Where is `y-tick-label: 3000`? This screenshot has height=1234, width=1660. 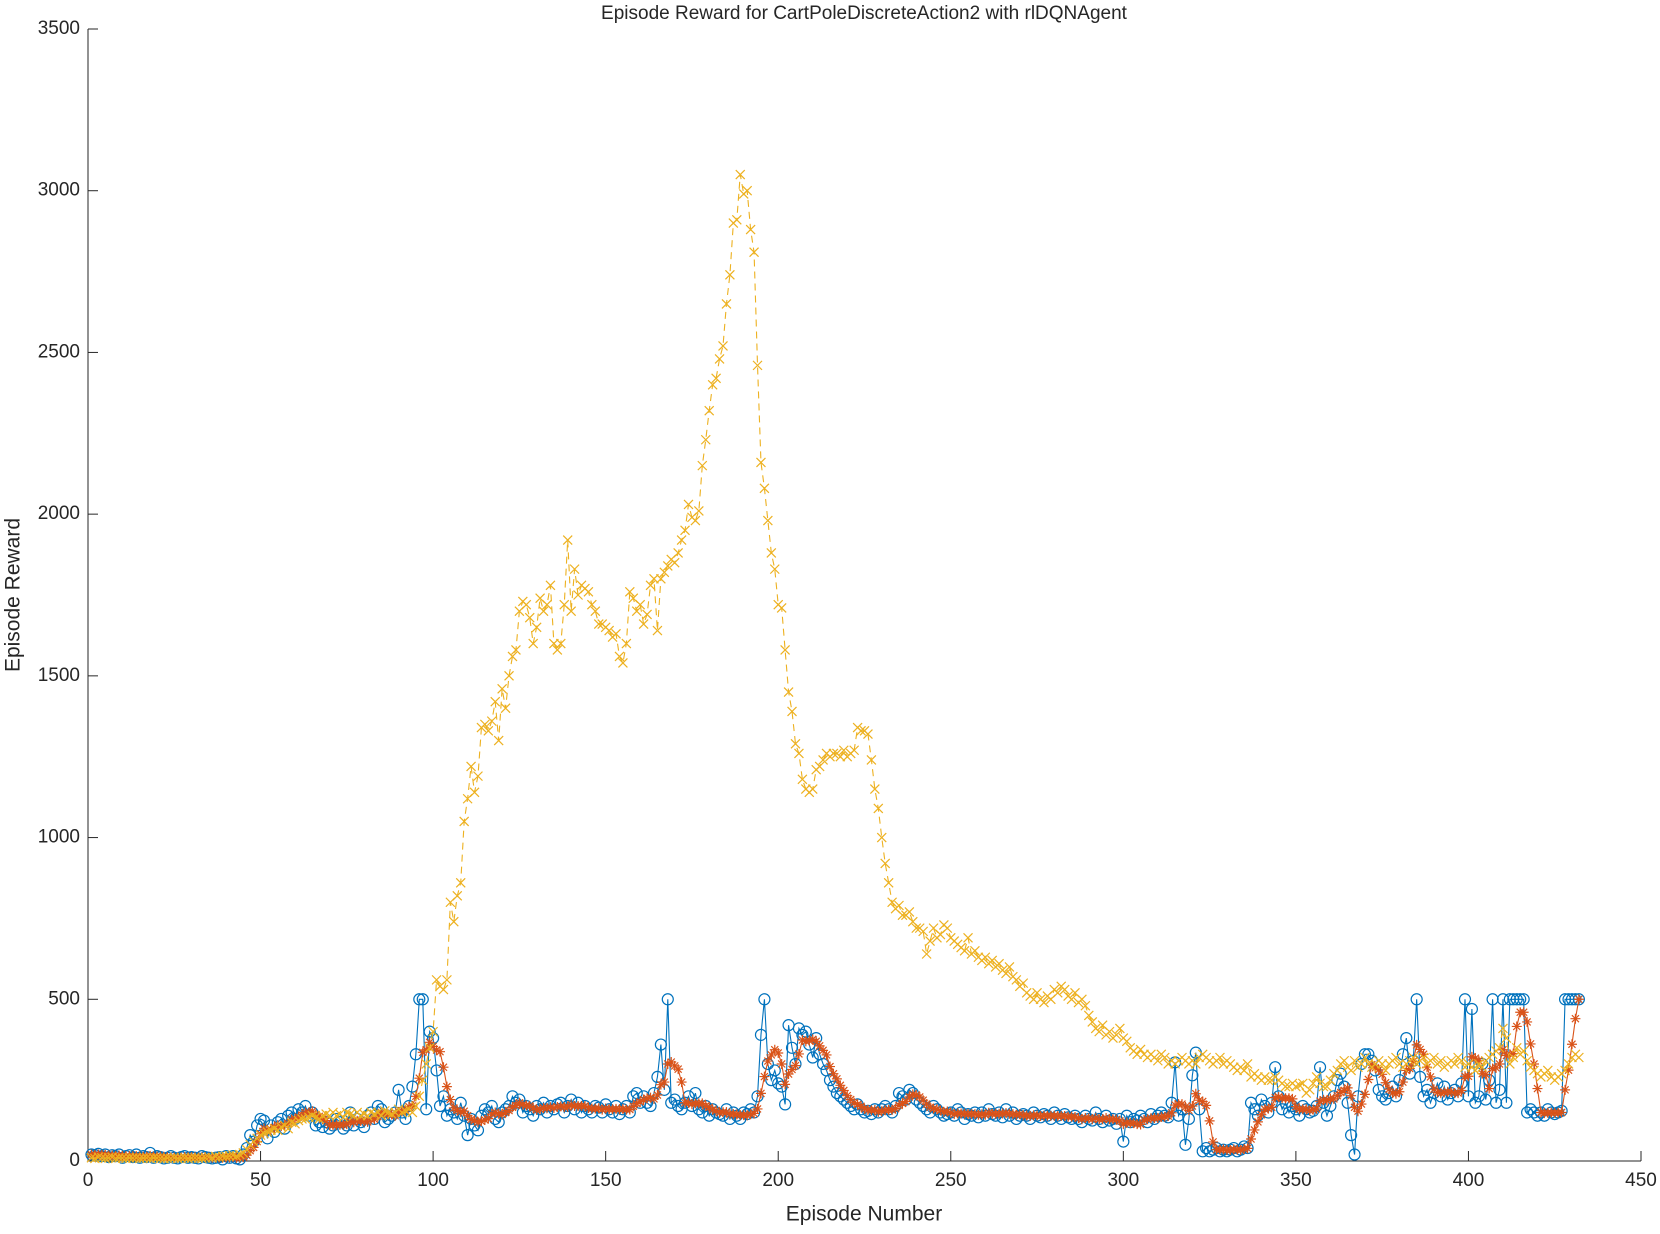
y-tick-label: 3000 is located at coordinates (59, 190).